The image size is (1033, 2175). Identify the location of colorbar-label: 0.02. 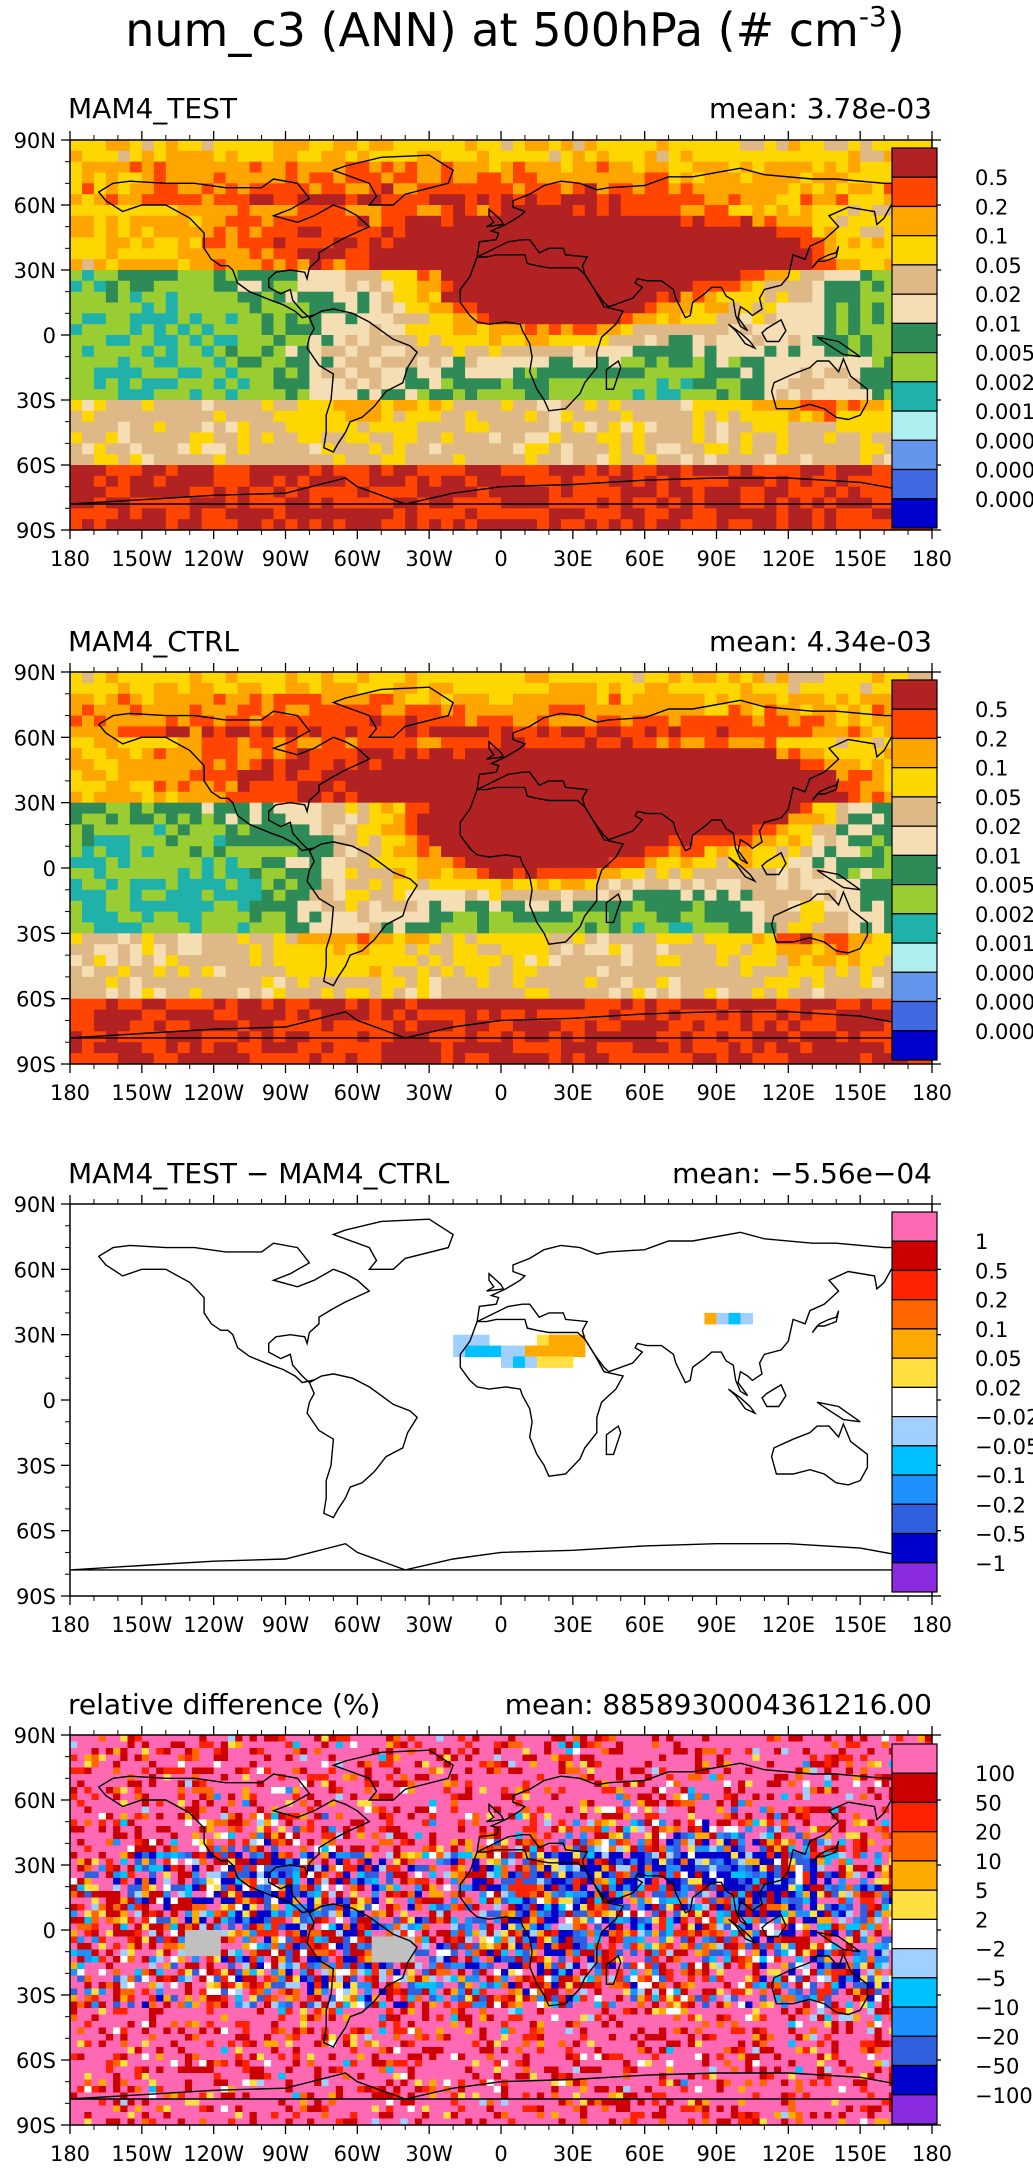
(998, 295).